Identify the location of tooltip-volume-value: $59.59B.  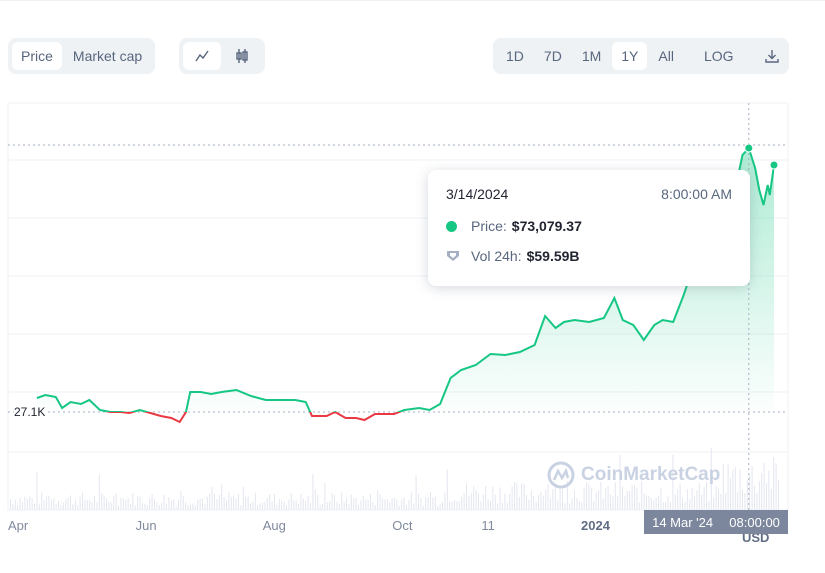
(553, 256).